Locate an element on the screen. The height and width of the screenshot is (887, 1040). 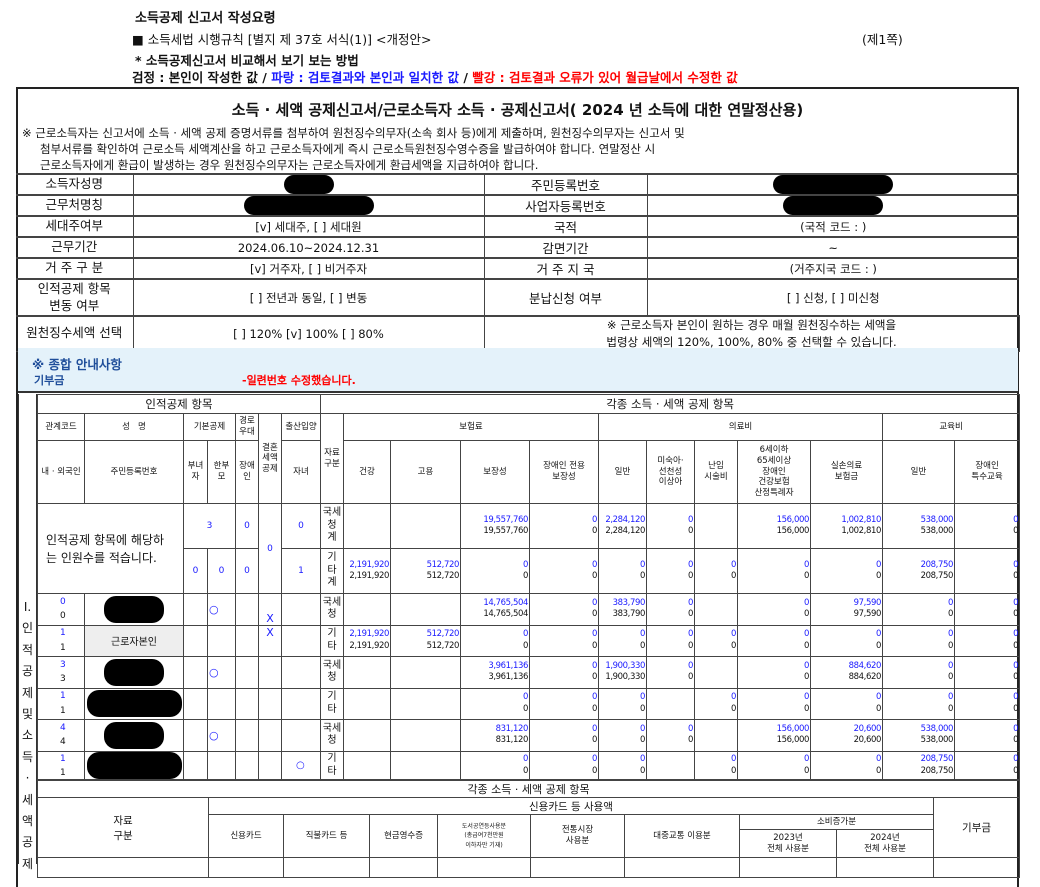
card-header-donation: 기부금 is located at coordinates (976, 827).